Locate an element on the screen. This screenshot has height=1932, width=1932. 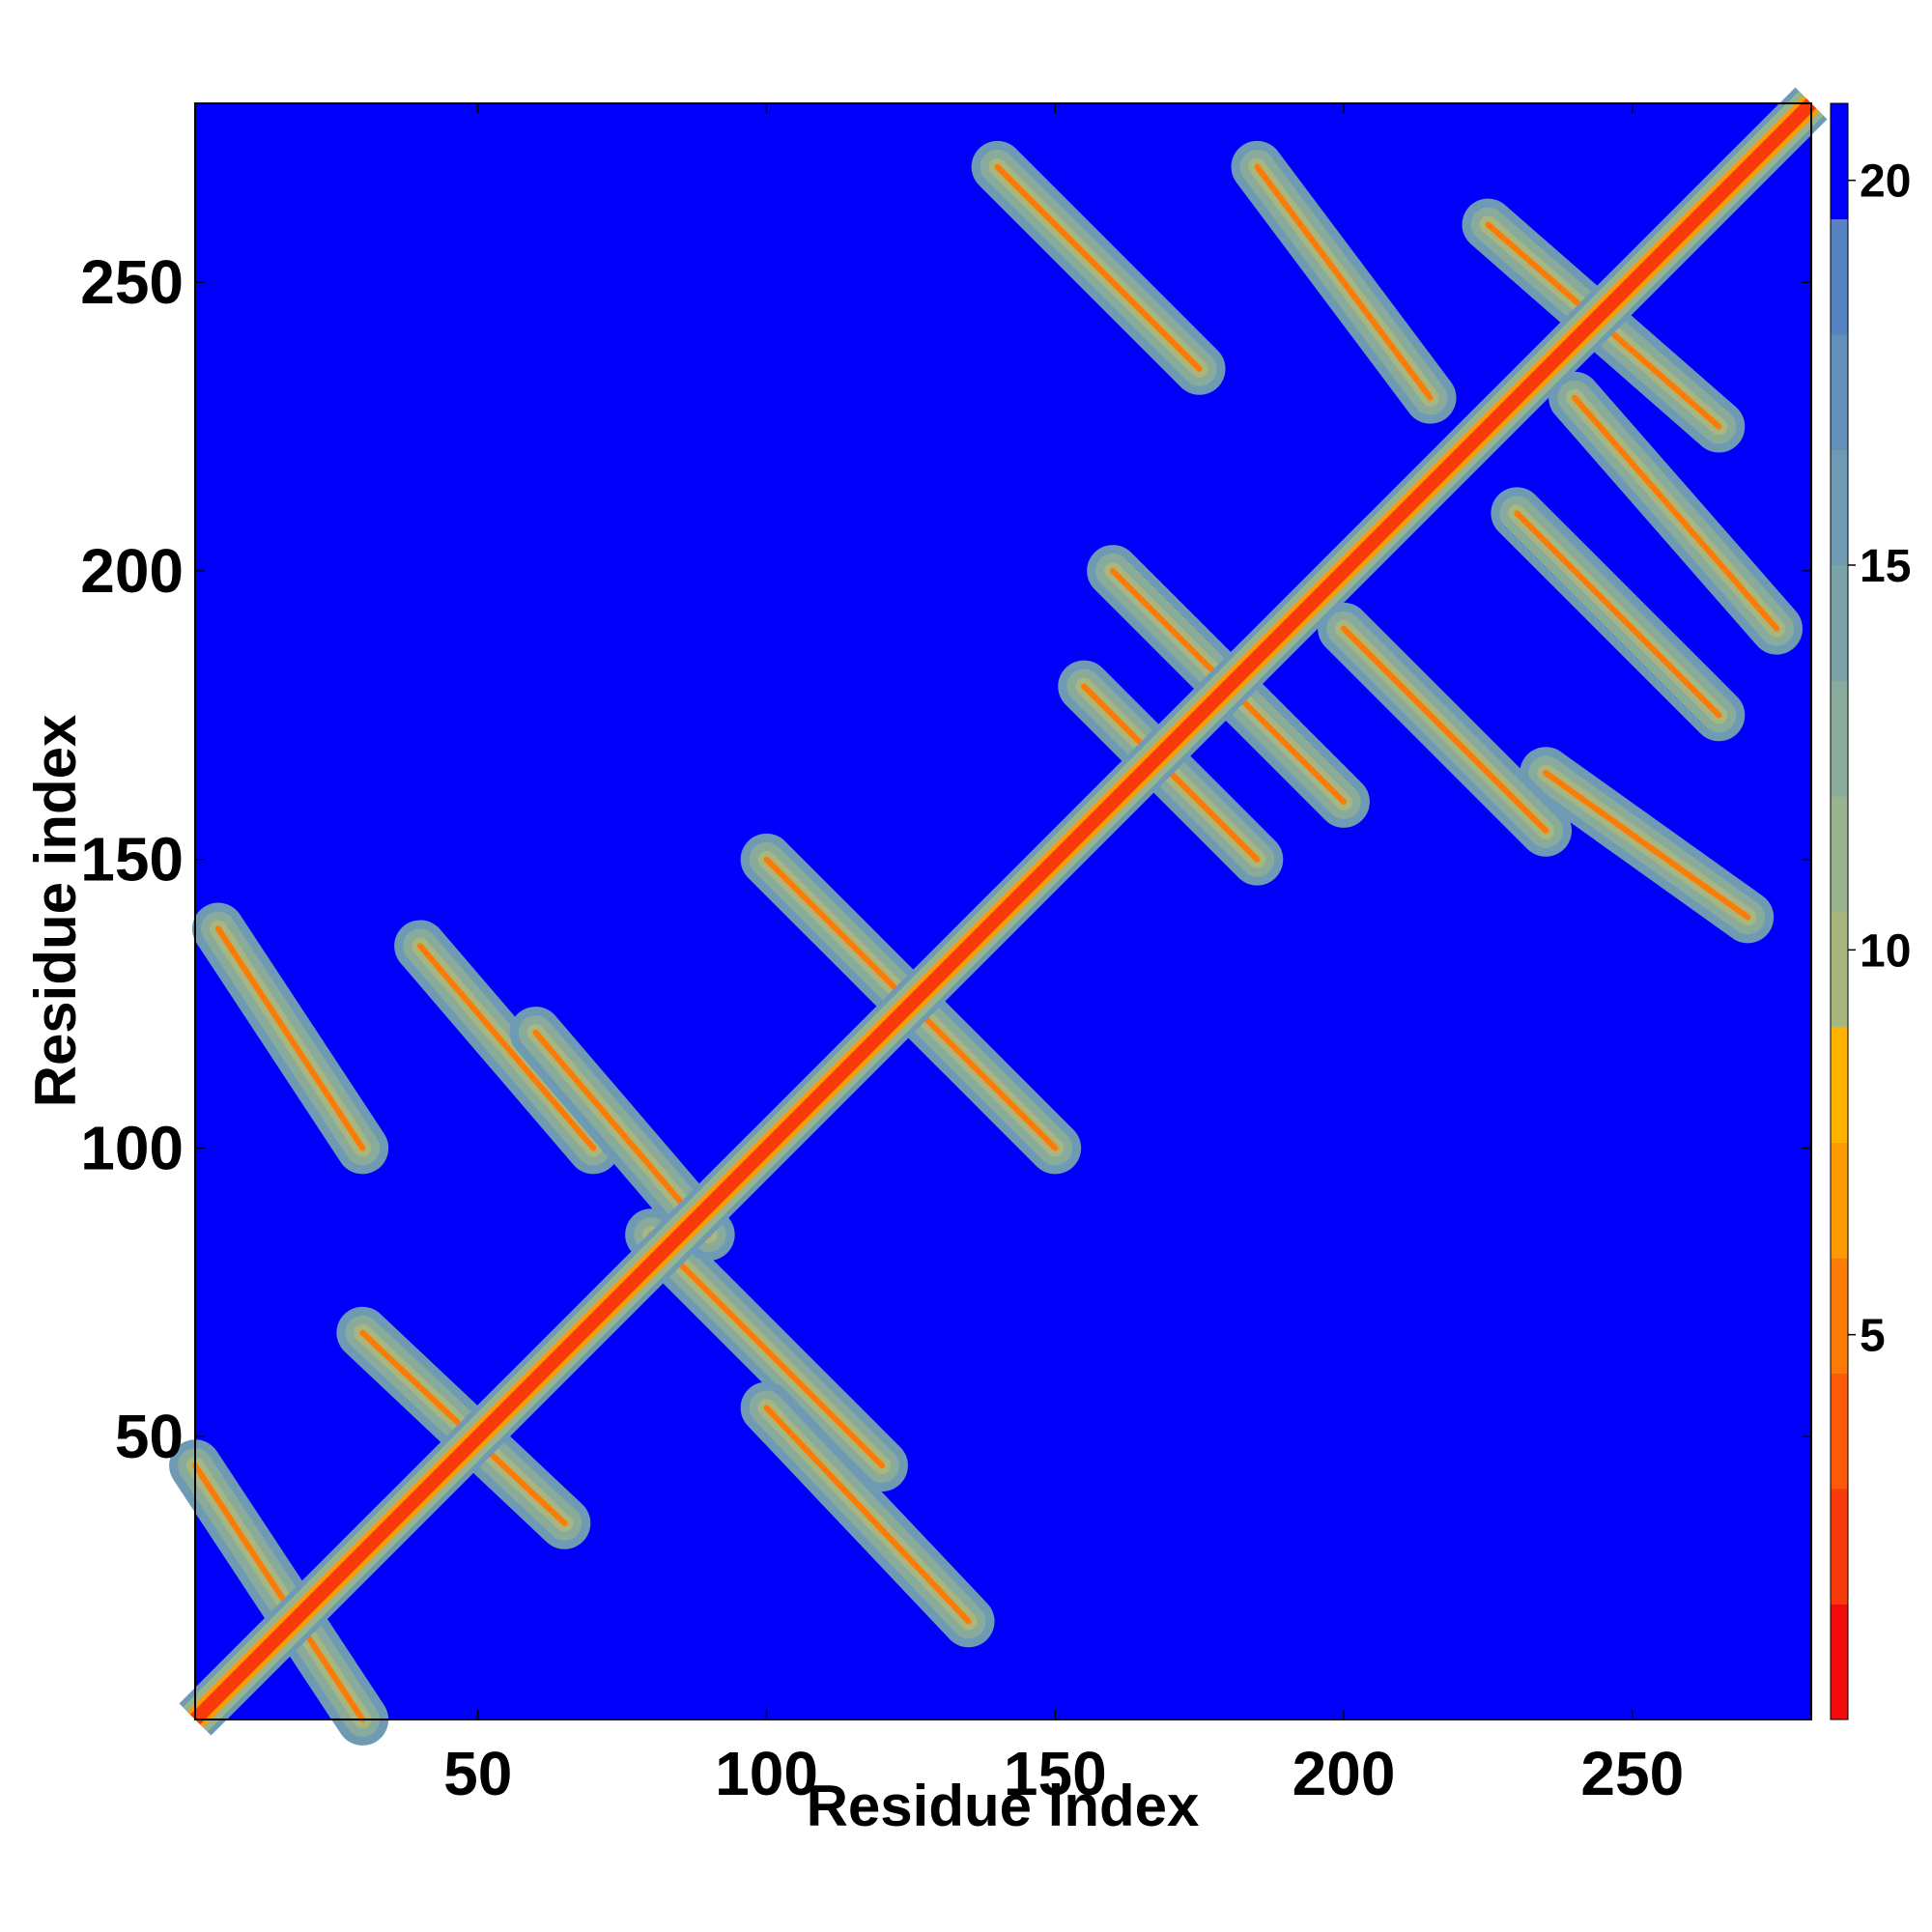
y-tick-label: 50 is located at coordinates (149, 1436).